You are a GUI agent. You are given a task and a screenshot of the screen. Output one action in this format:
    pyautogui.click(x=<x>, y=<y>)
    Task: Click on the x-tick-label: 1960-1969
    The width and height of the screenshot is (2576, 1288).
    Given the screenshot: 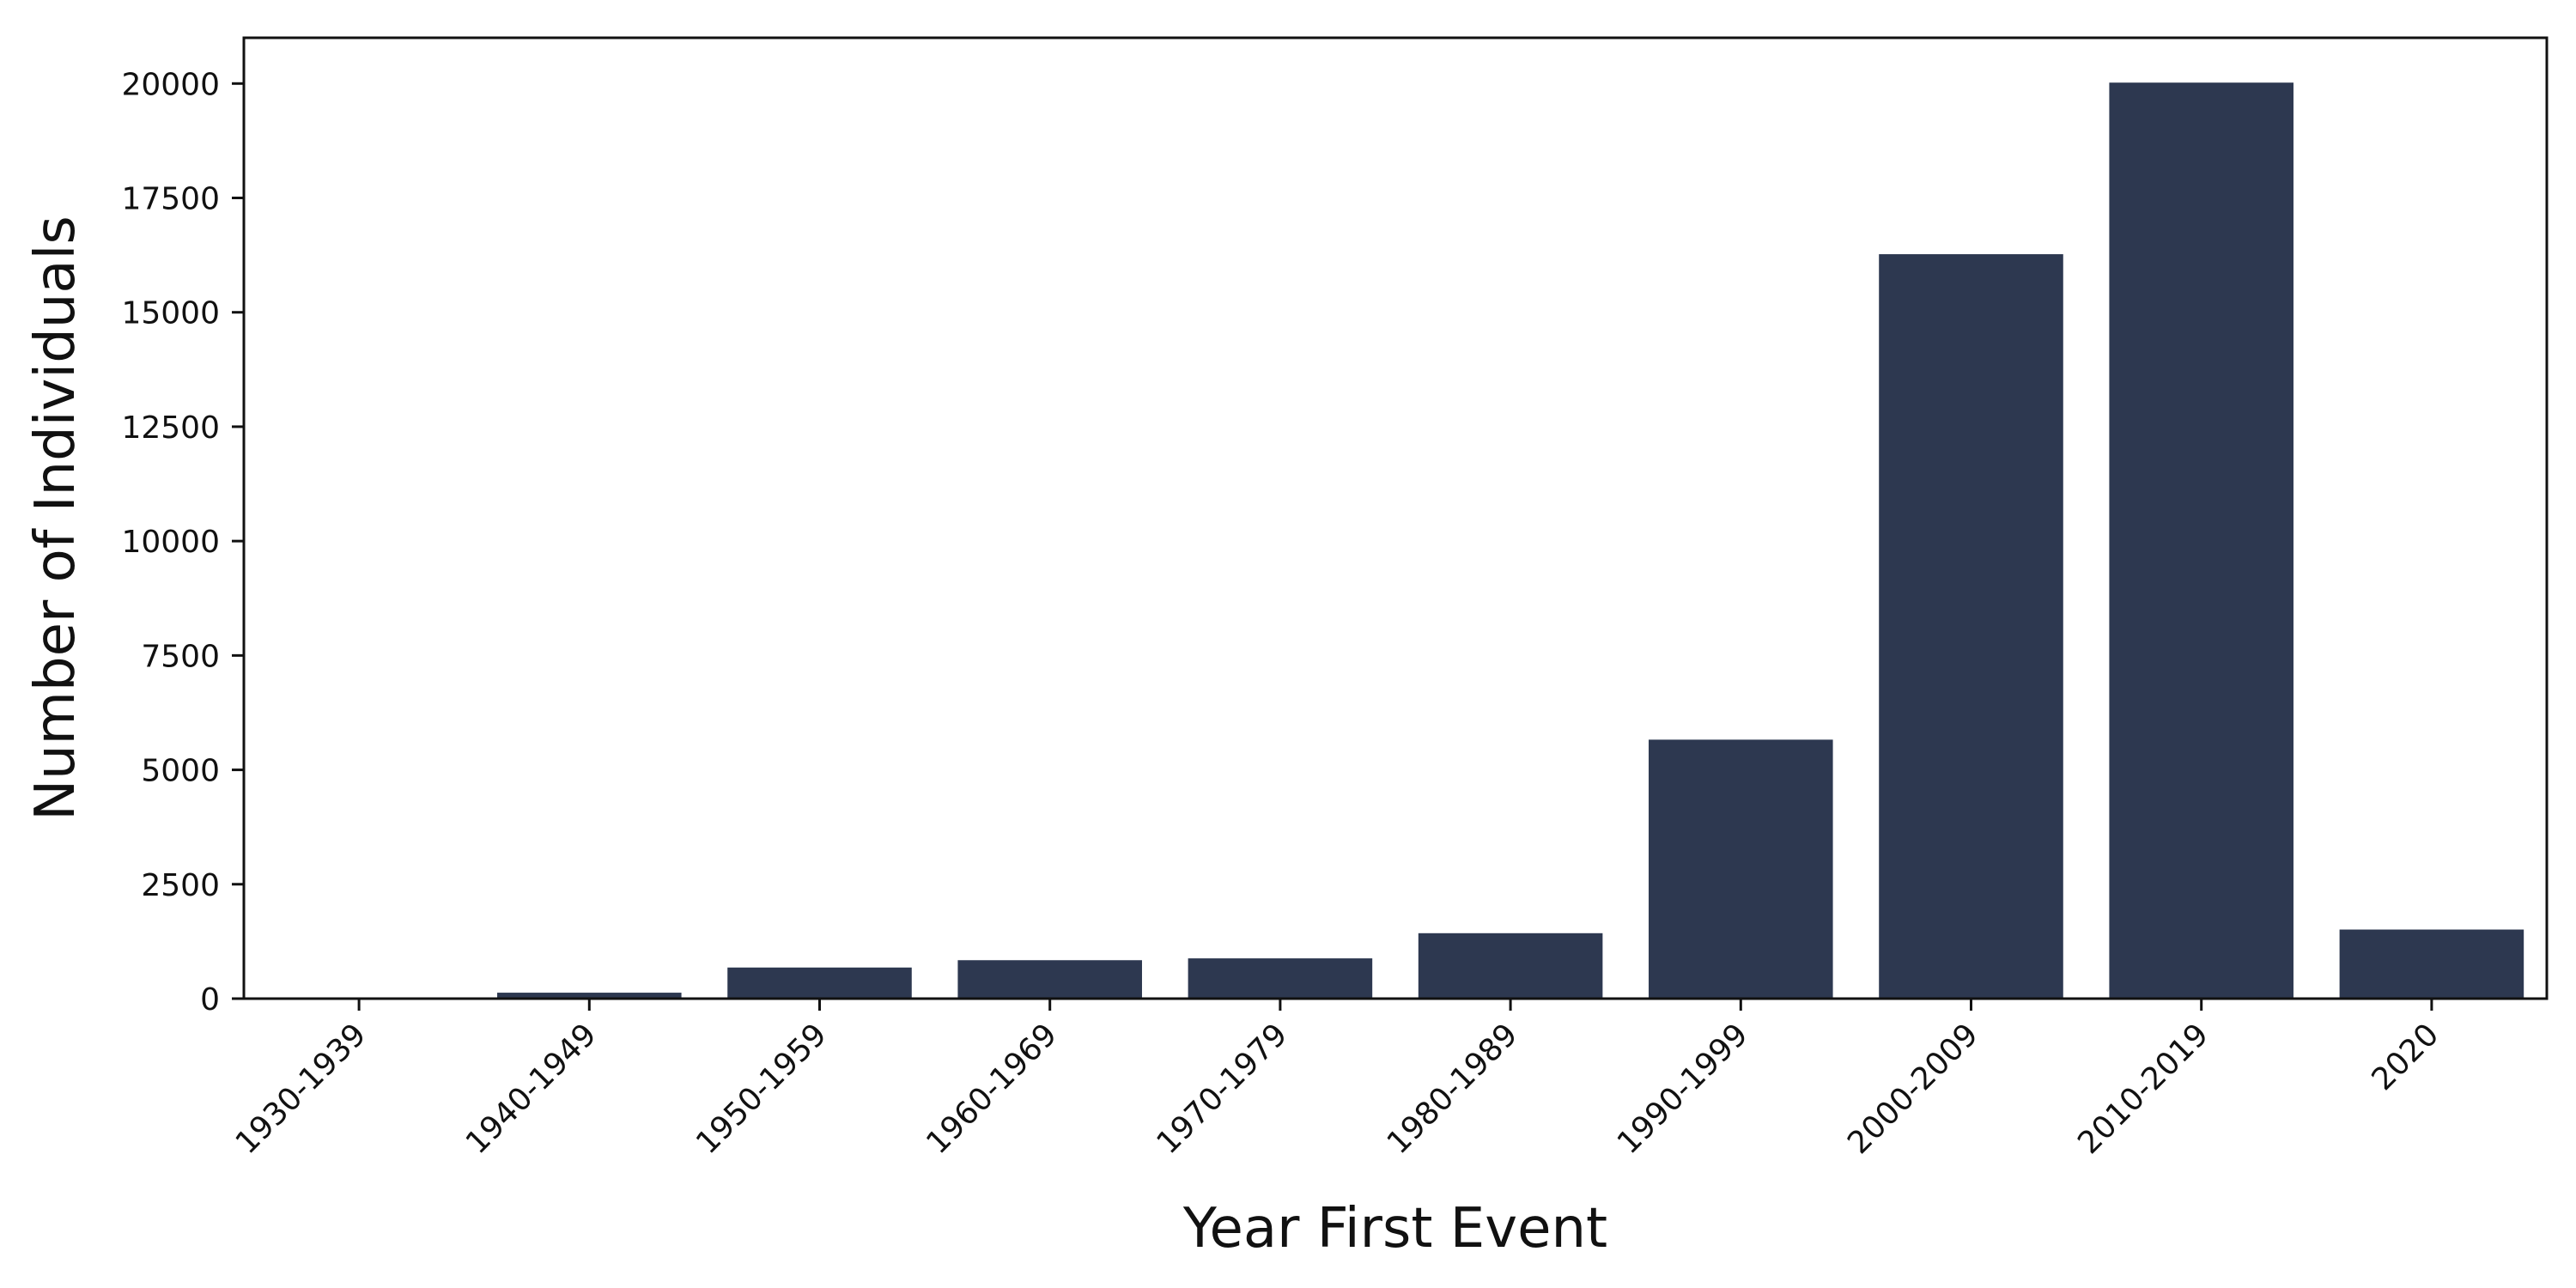 What is the action you would take?
    pyautogui.click(x=992, y=1089)
    